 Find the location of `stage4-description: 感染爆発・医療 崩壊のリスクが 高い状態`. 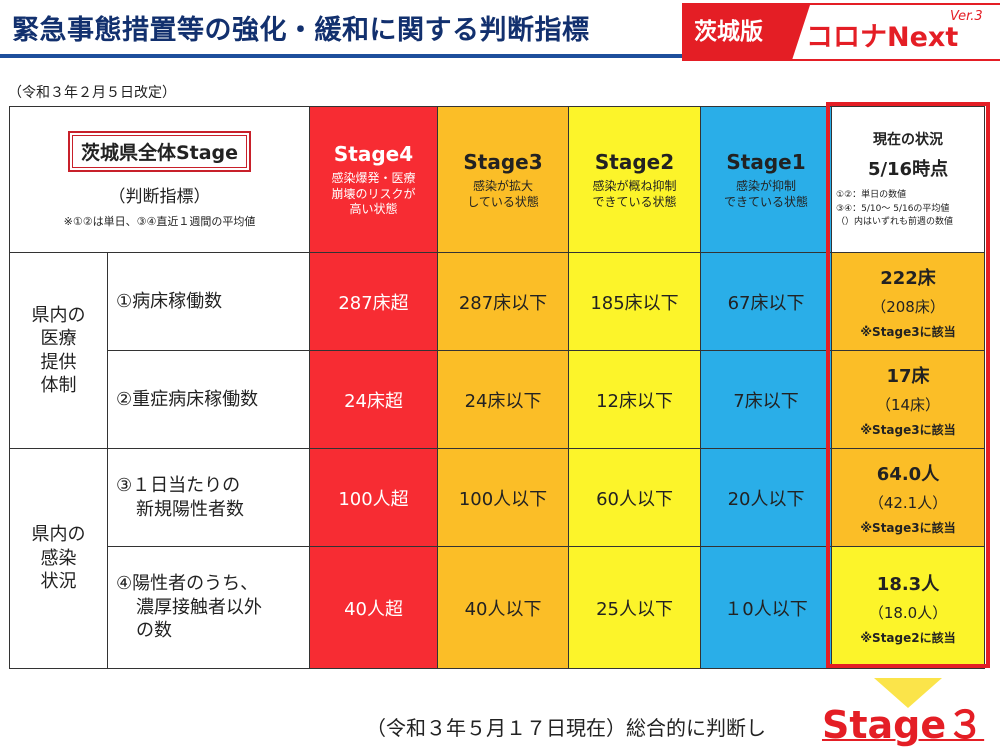

stage4-description: 感染爆発・医療 崩壊のリスクが 高い状態 is located at coordinates (373, 194).